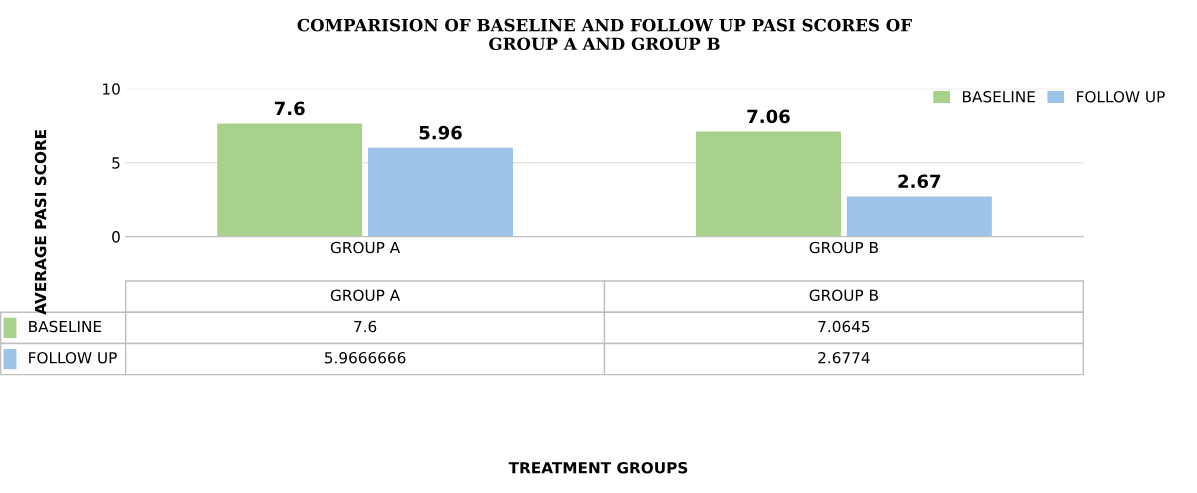  I want to click on data-label: 5.9666666, so click(365, 357).